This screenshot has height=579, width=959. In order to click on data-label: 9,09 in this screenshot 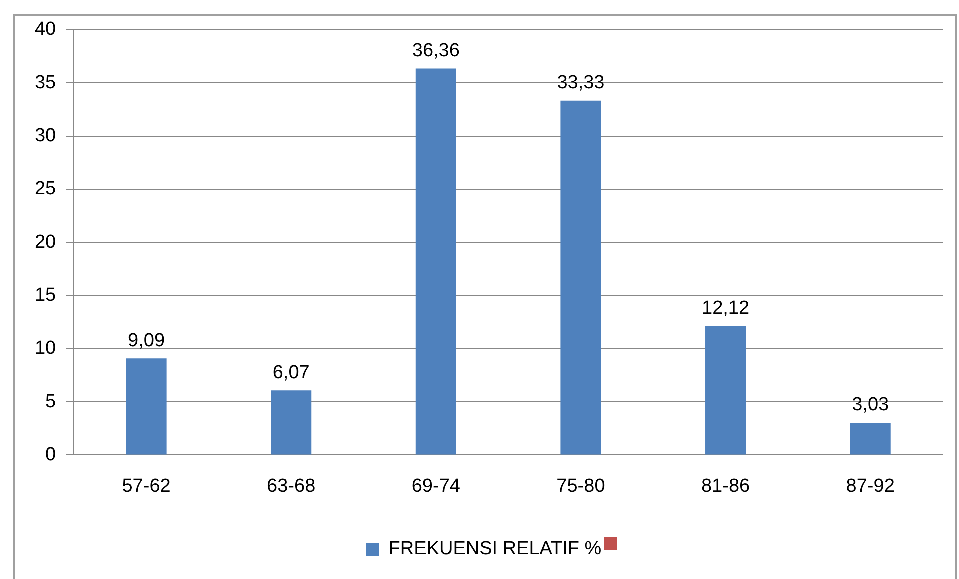, I will do `click(147, 341)`.